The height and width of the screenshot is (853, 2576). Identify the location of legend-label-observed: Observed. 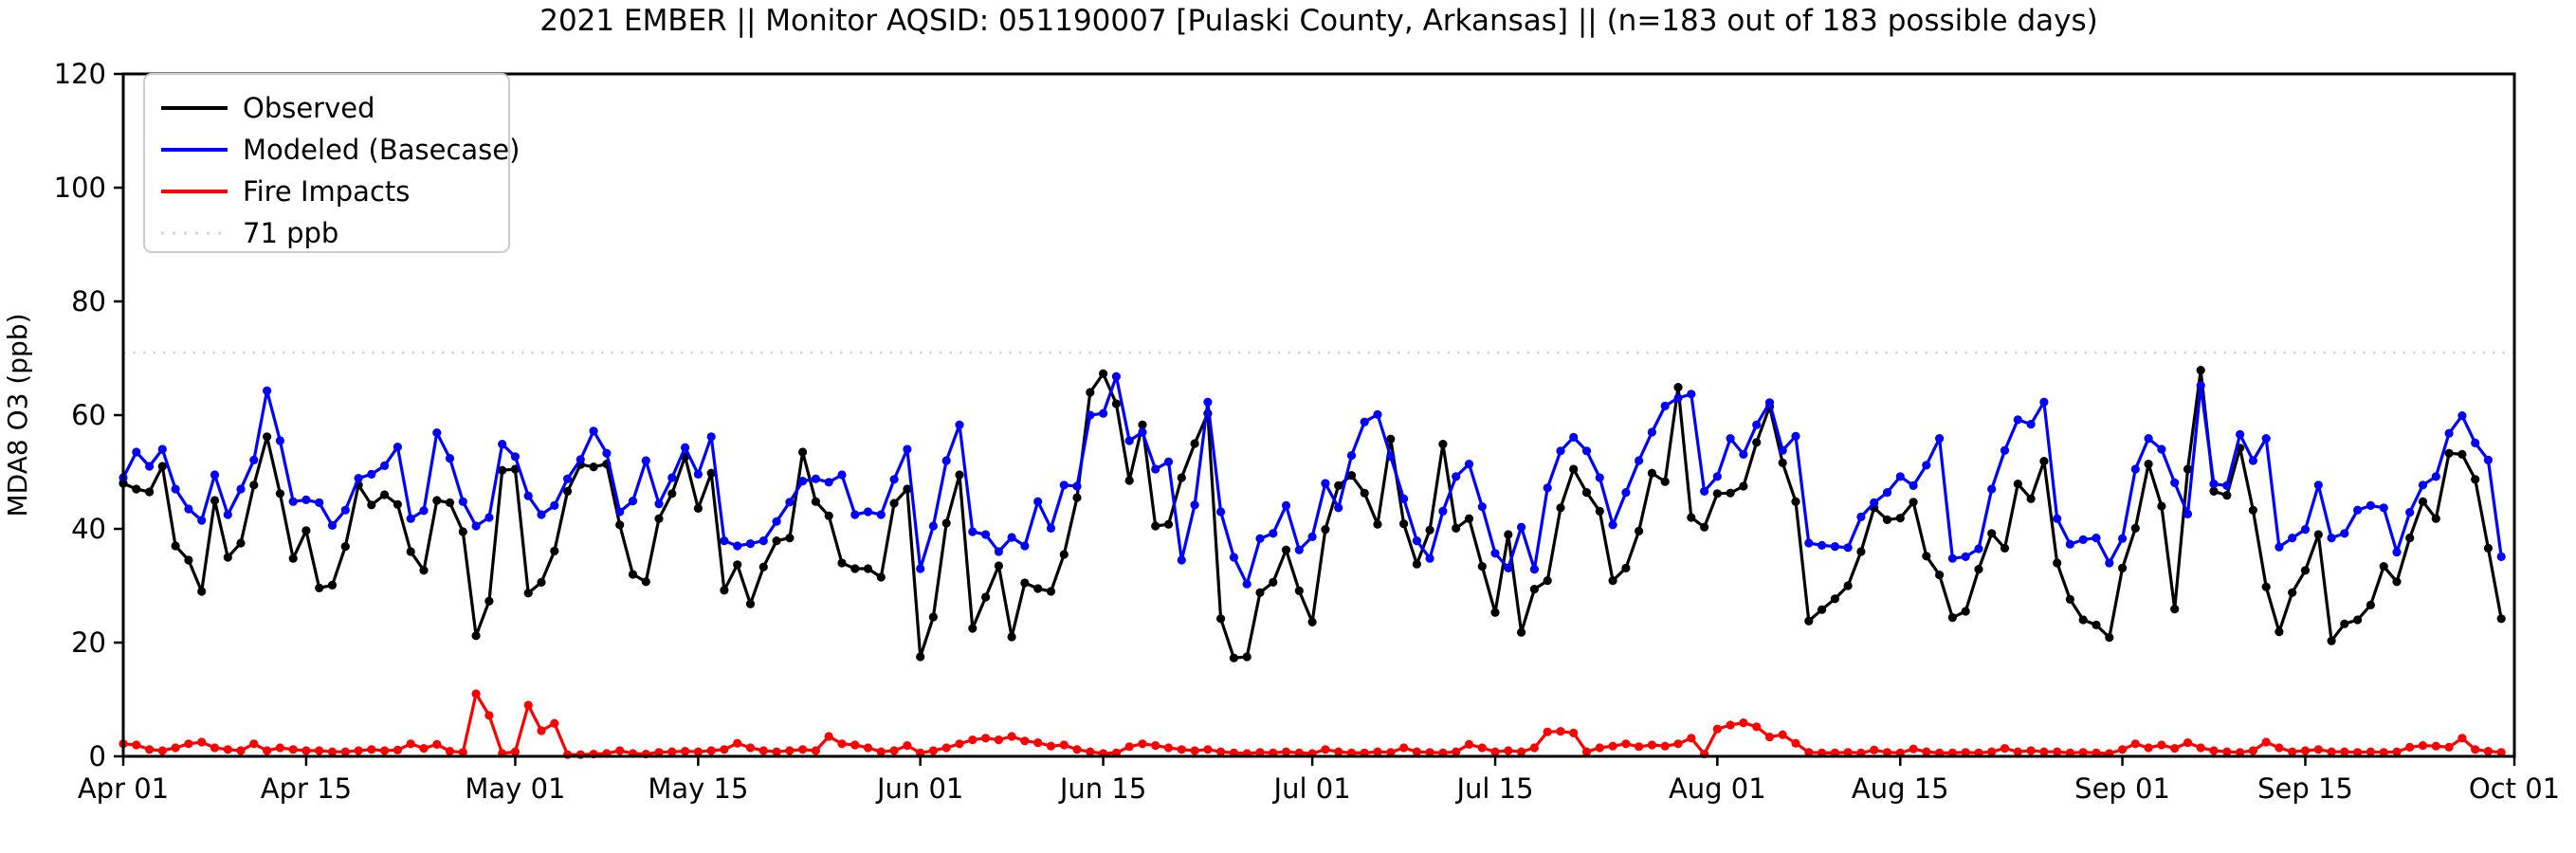
(309, 108).